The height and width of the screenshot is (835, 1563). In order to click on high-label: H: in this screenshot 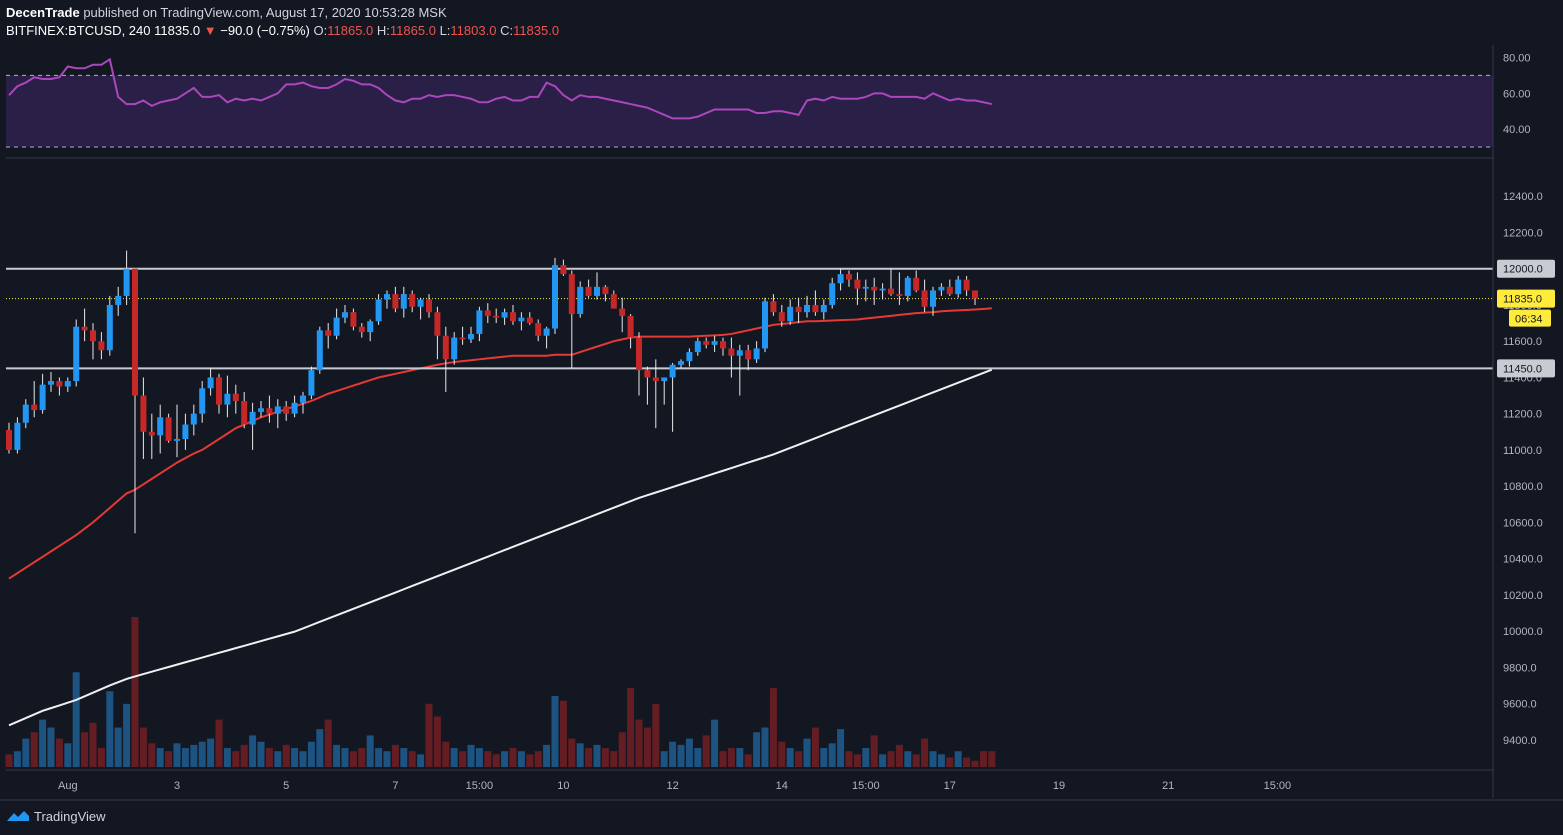, I will do `click(383, 30)`.